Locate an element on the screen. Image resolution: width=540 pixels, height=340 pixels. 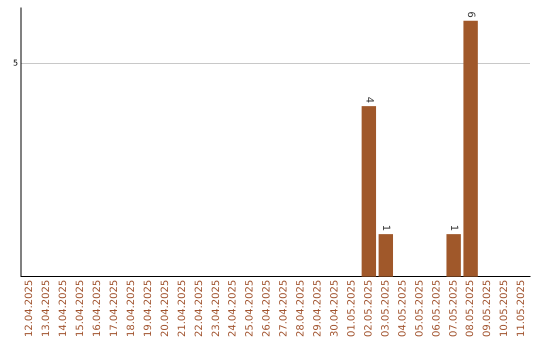
x-tick-label: 10.05.2025 is located at coordinates (504, 309).